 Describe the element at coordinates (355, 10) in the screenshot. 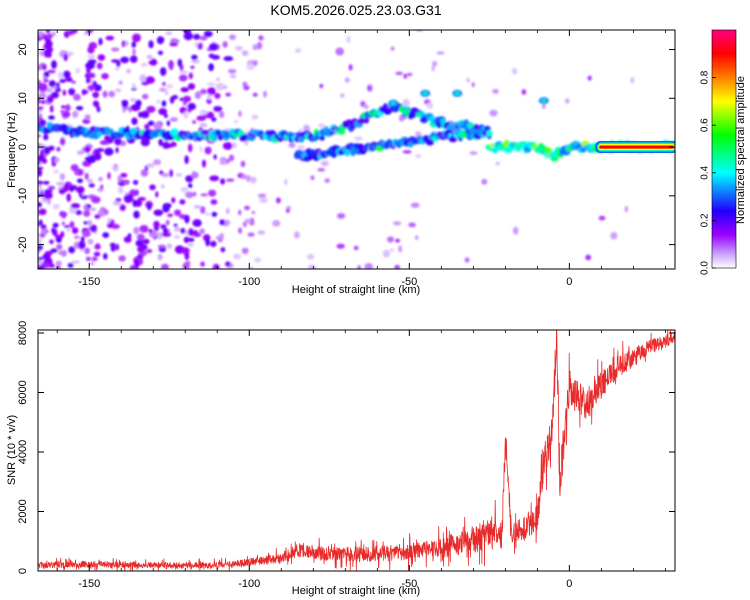

I see `figure-title: KOM5.2026.025.23.03.G31` at that location.